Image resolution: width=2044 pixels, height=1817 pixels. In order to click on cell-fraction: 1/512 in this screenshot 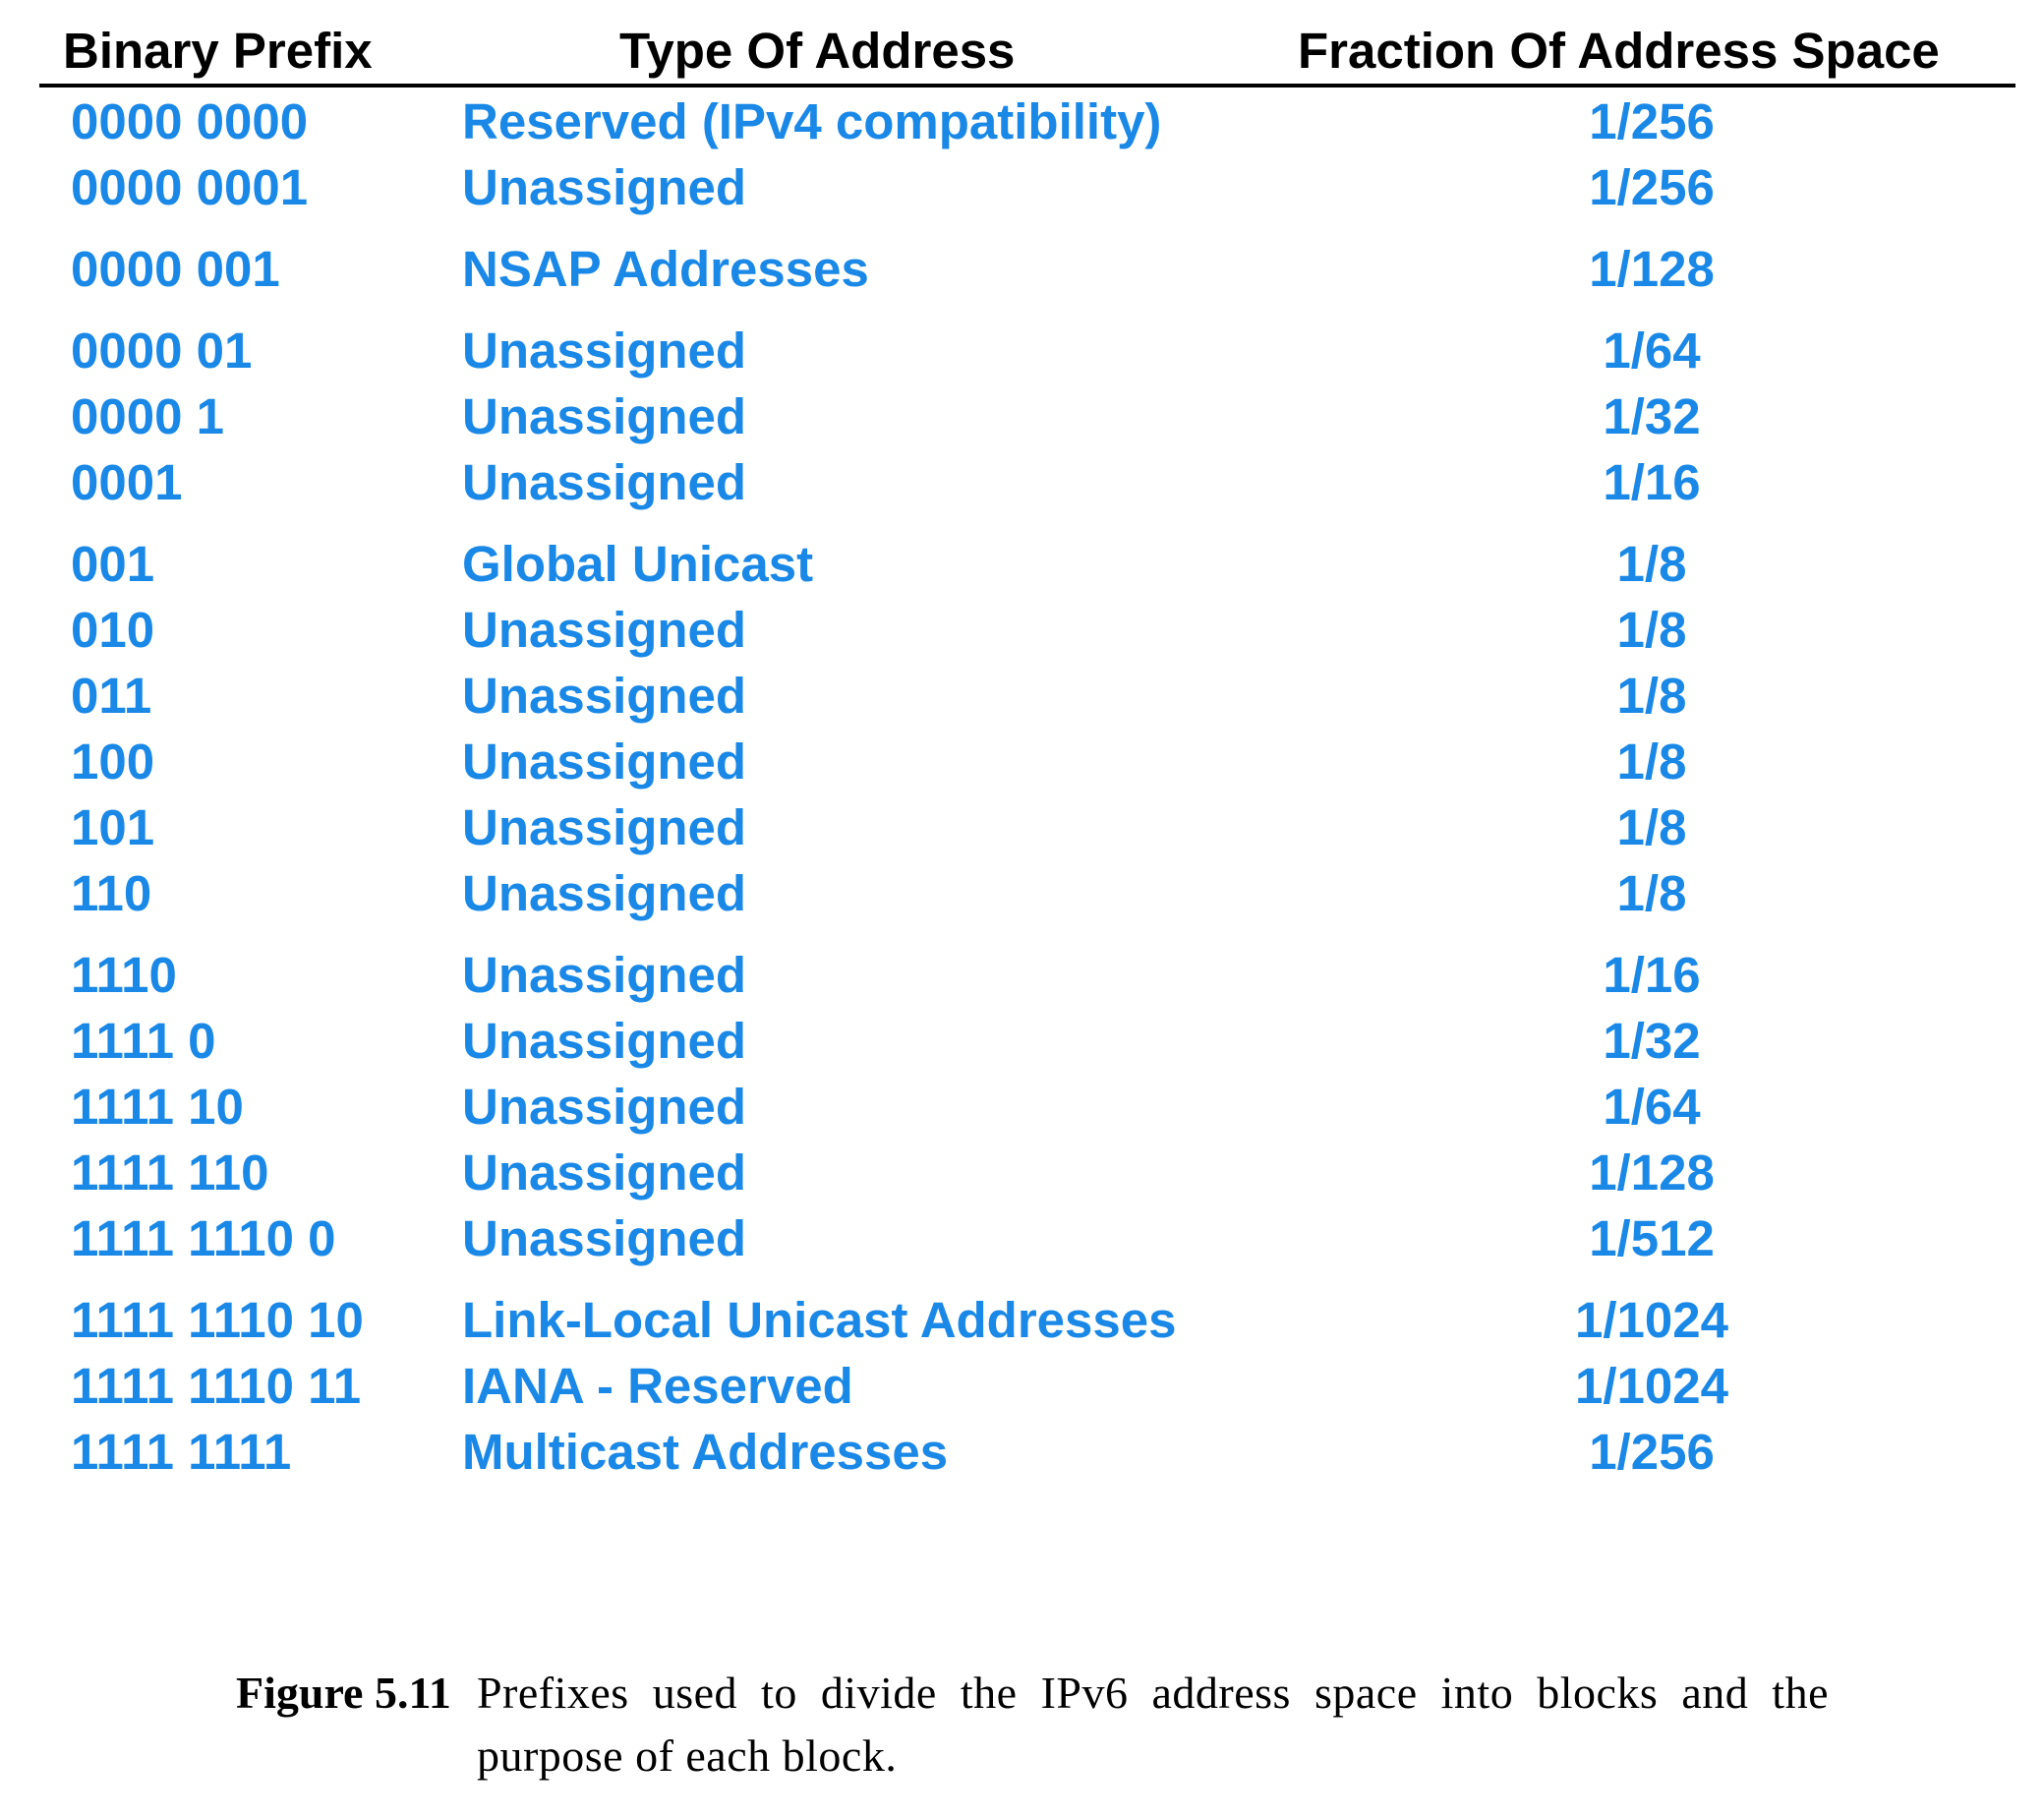, I will do `click(1652, 1238)`.